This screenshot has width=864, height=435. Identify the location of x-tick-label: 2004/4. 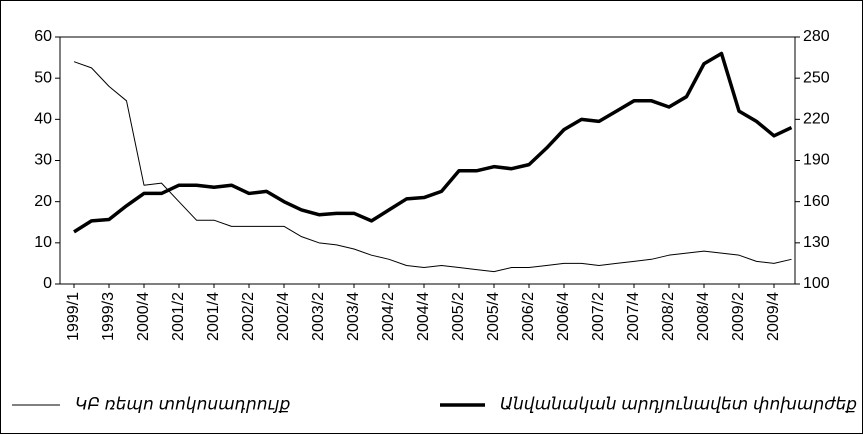
(423, 316).